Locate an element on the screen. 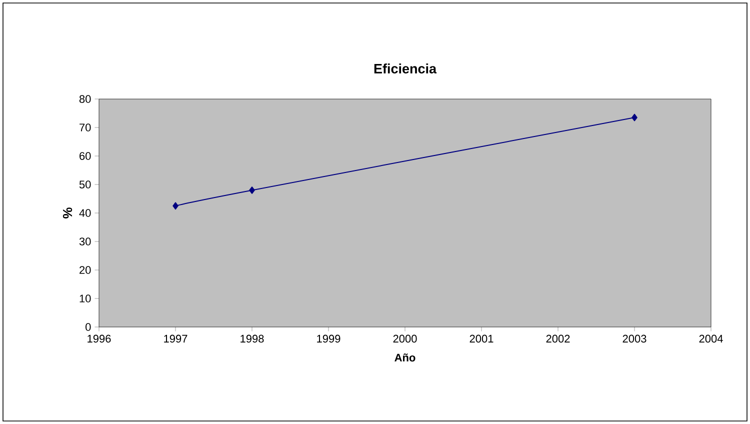 This screenshot has height=424, width=750. y-axis-title: % is located at coordinates (67, 213).